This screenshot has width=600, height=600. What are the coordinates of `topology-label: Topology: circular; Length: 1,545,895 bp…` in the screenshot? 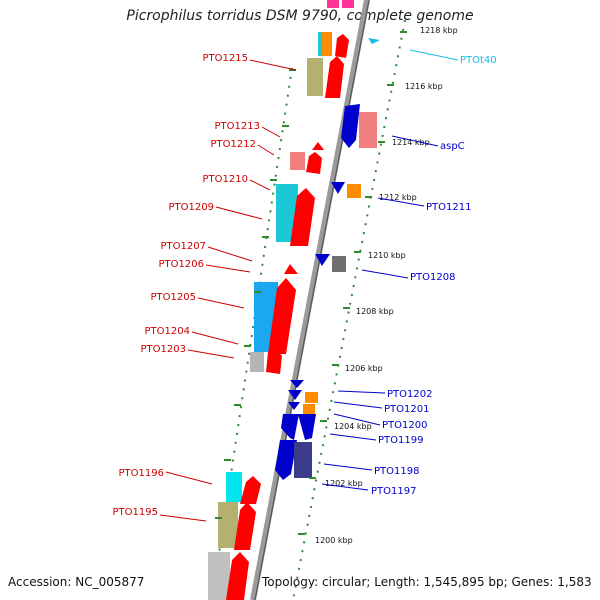 It's located at (427, 582).